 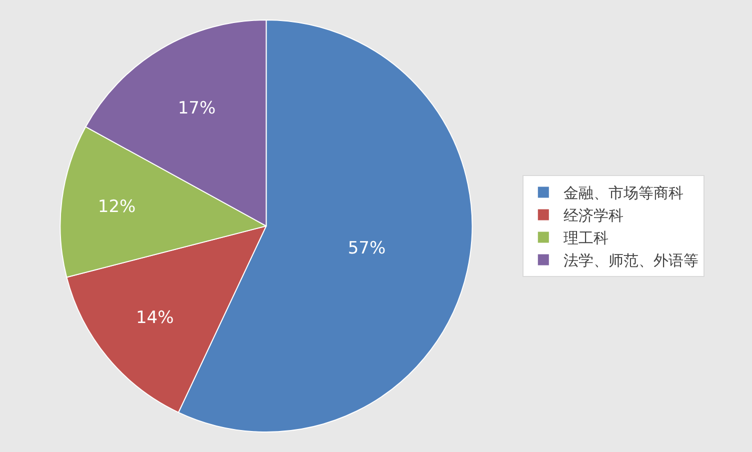 What do you see at coordinates (630, 261) in the screenshot?
I see `legend-label: 法学、师范、外语等` at bounding box center [630, 261].